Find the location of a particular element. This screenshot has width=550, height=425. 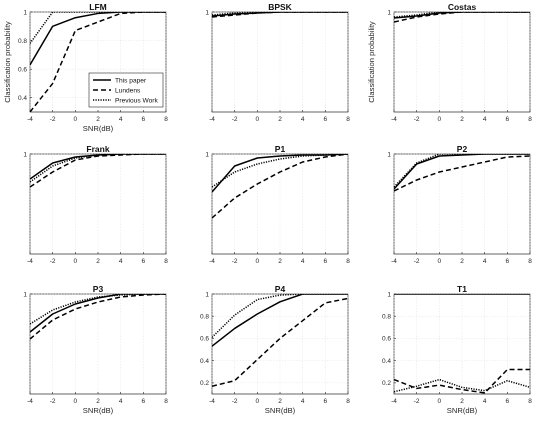

chart-title: T1 is located at coordinates (462, 289).